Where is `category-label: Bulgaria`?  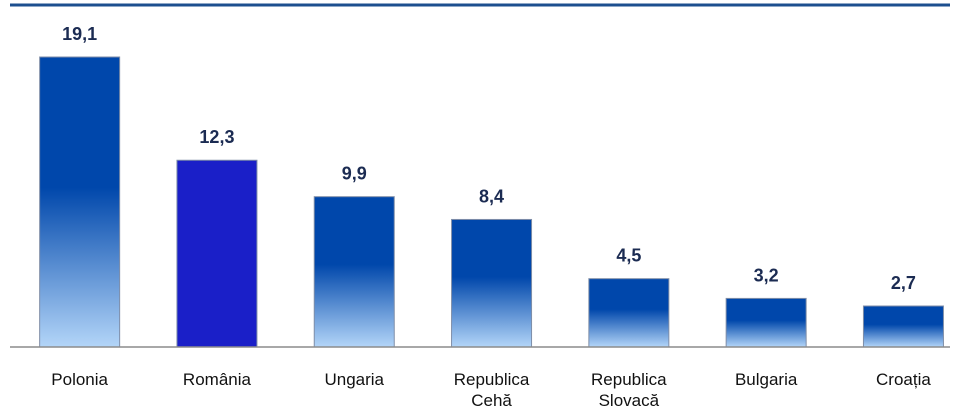 category-label: Bulgaria is located at coordinates (766, 379).